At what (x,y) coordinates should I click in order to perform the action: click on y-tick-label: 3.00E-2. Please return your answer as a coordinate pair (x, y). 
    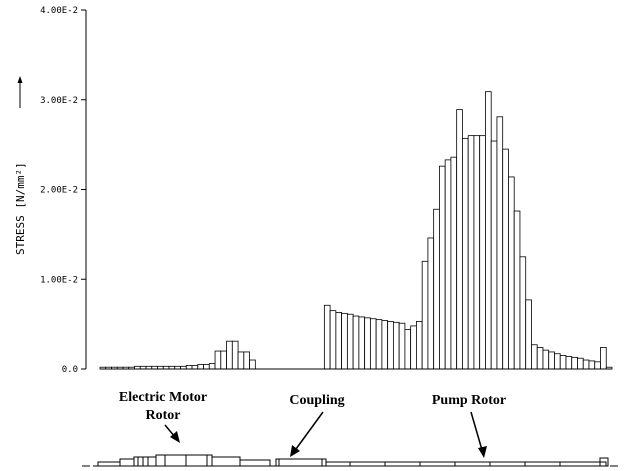
    Looking at the image, I should click on (59, 101).